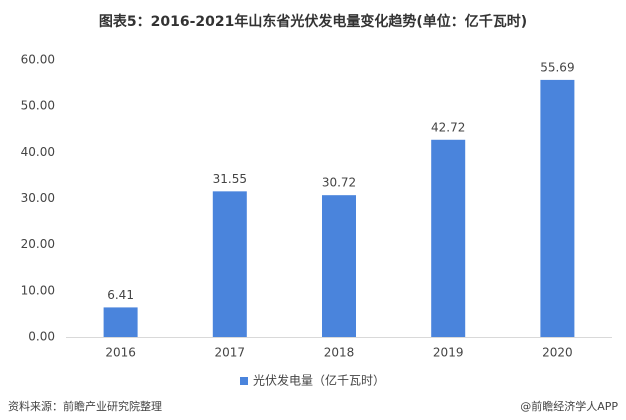  What do you see at coordinates (38, 290) in the screenshot?
I see `y-tick-label: 10.00` at bounding box center [38, 290].